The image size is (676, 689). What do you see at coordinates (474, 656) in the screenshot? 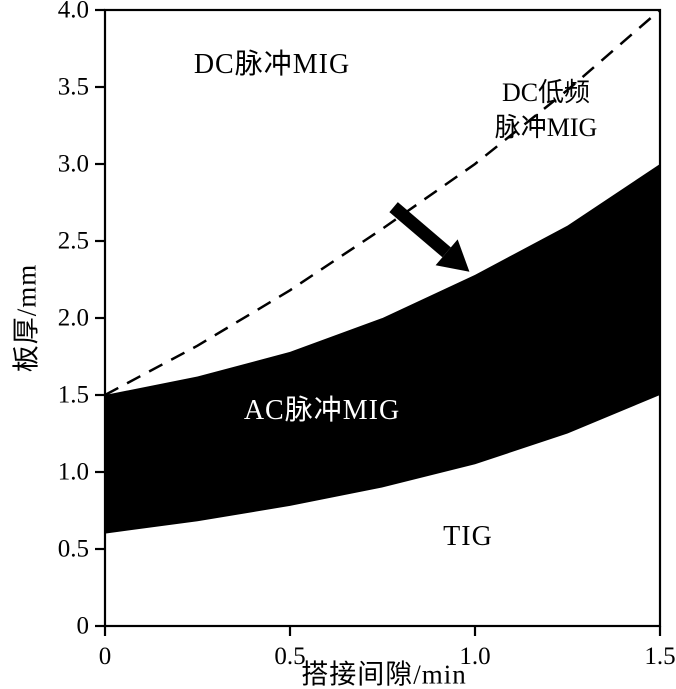
I see `x-tick-label: 1.0` at bounding box center [474, 656].